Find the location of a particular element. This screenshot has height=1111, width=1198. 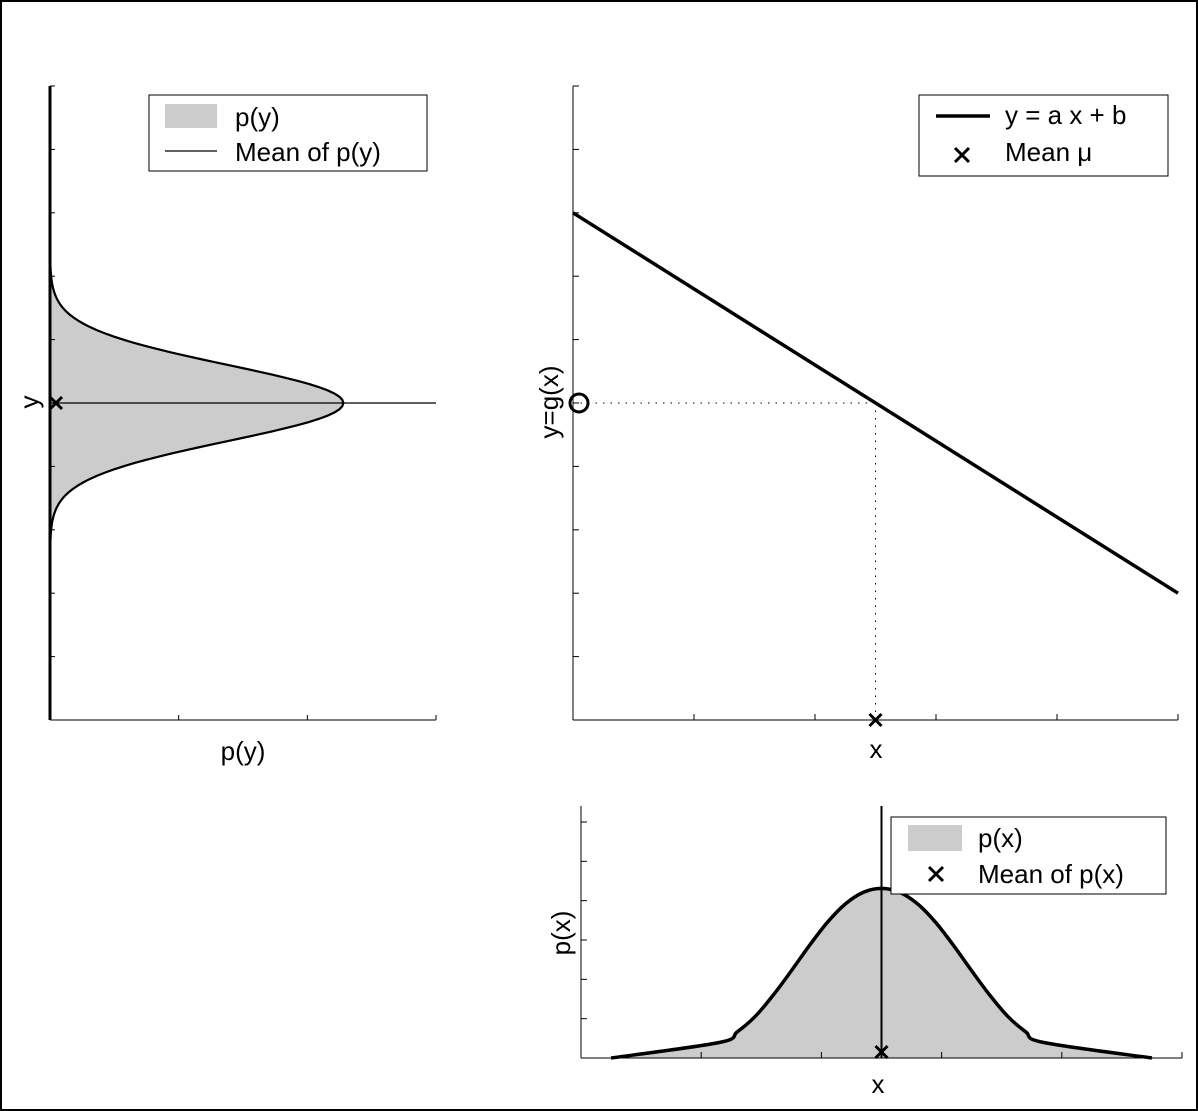

gx-mean-marker is located at coordinates (875, 720).